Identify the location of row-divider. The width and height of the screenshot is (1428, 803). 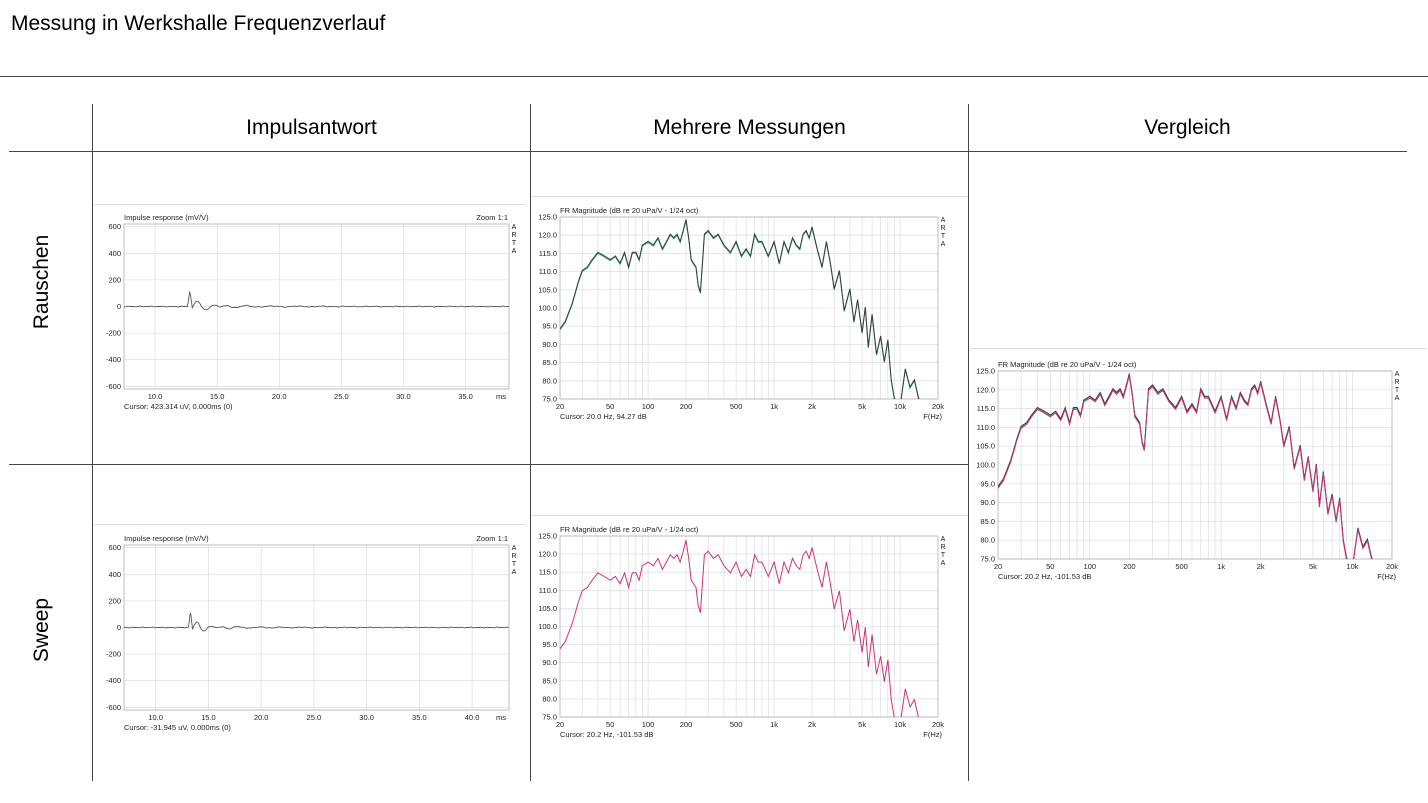
(489, 464).